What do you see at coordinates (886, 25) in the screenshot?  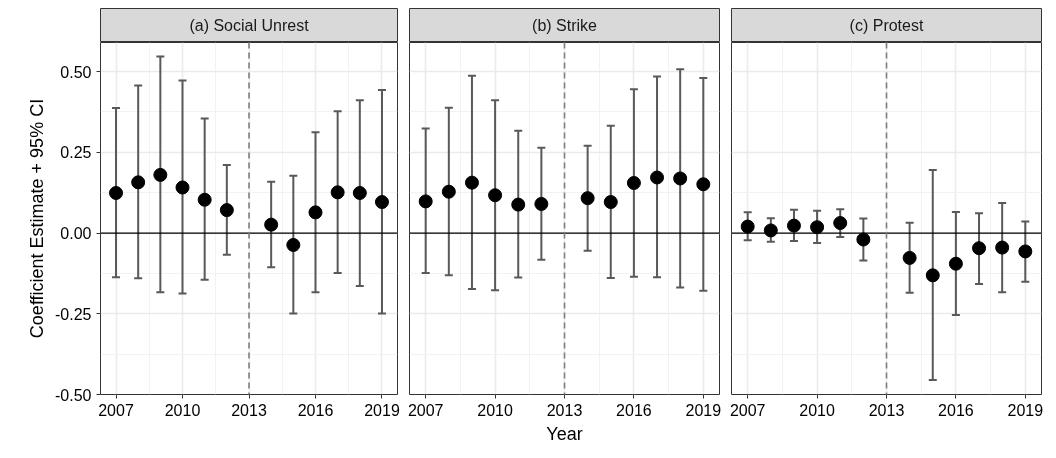 I see `chart-title: (c) Protest` at bounding box center [886, 25].